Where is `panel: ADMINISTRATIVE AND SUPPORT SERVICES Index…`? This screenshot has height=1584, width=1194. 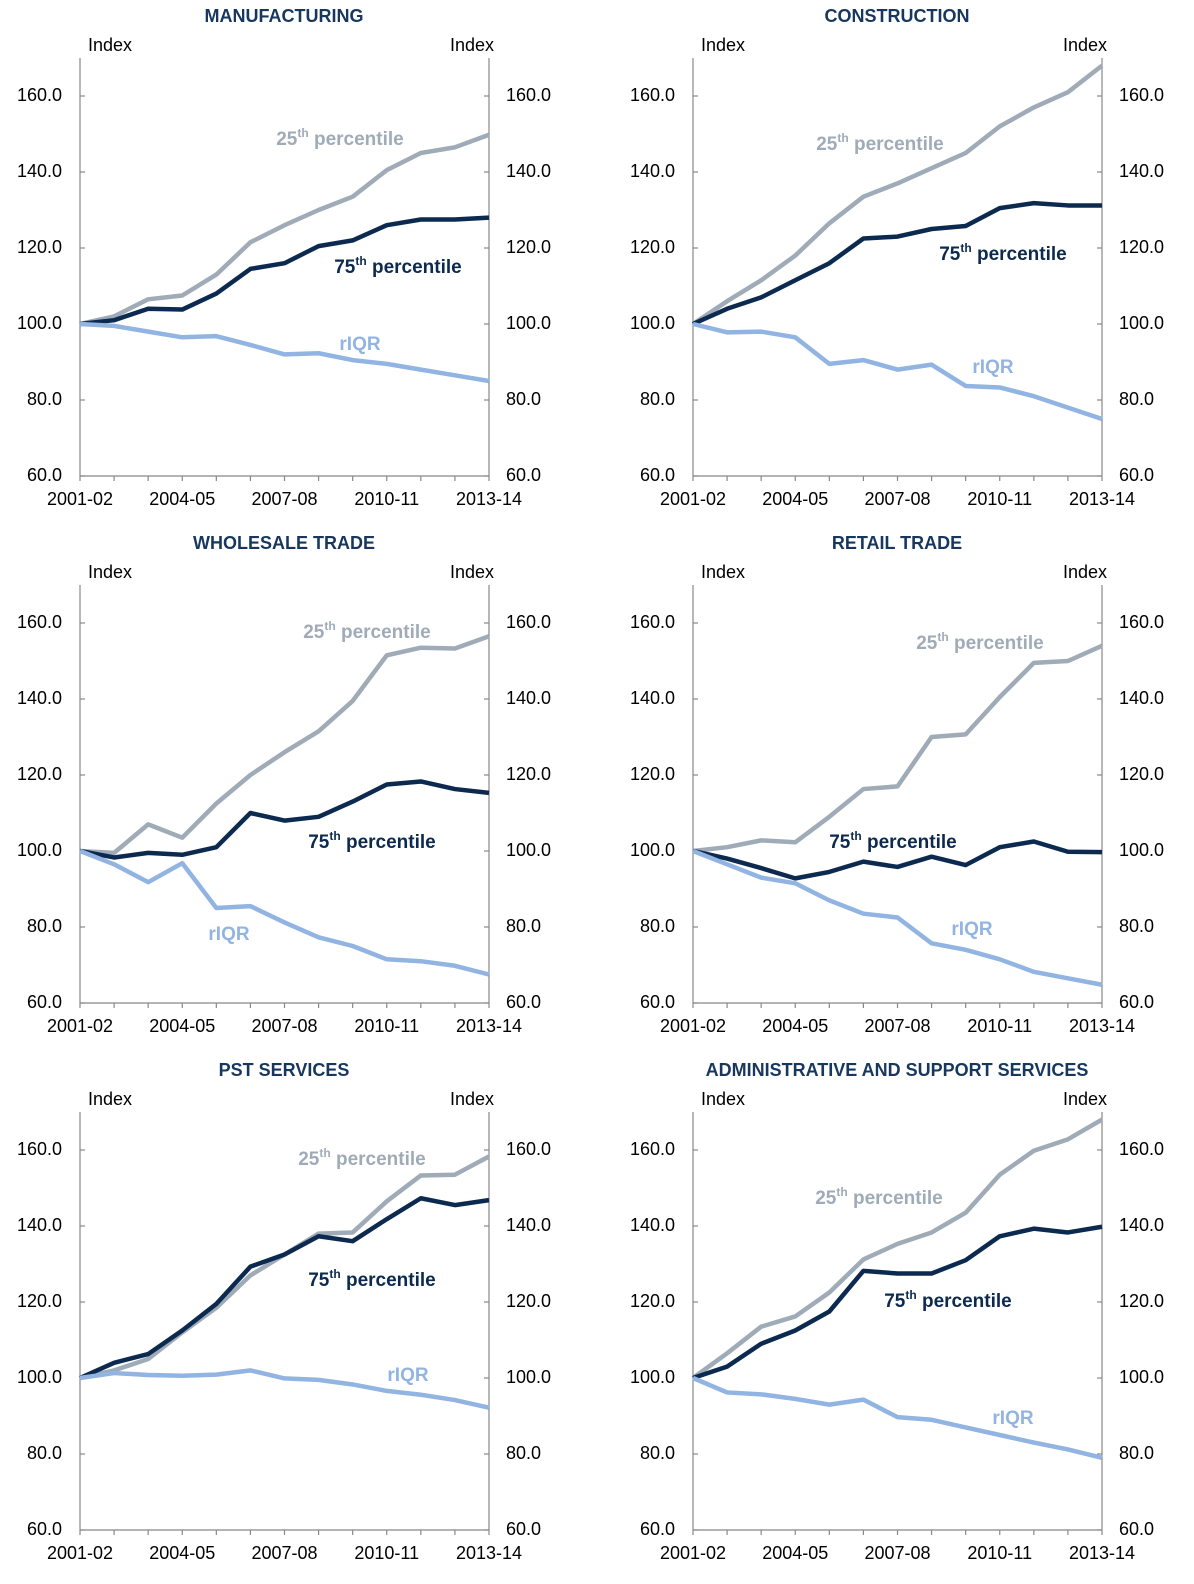
panel: ADMINISTRATIVE AND SUPPORT SERVICES Index… is located at coordinates (897, 1311).